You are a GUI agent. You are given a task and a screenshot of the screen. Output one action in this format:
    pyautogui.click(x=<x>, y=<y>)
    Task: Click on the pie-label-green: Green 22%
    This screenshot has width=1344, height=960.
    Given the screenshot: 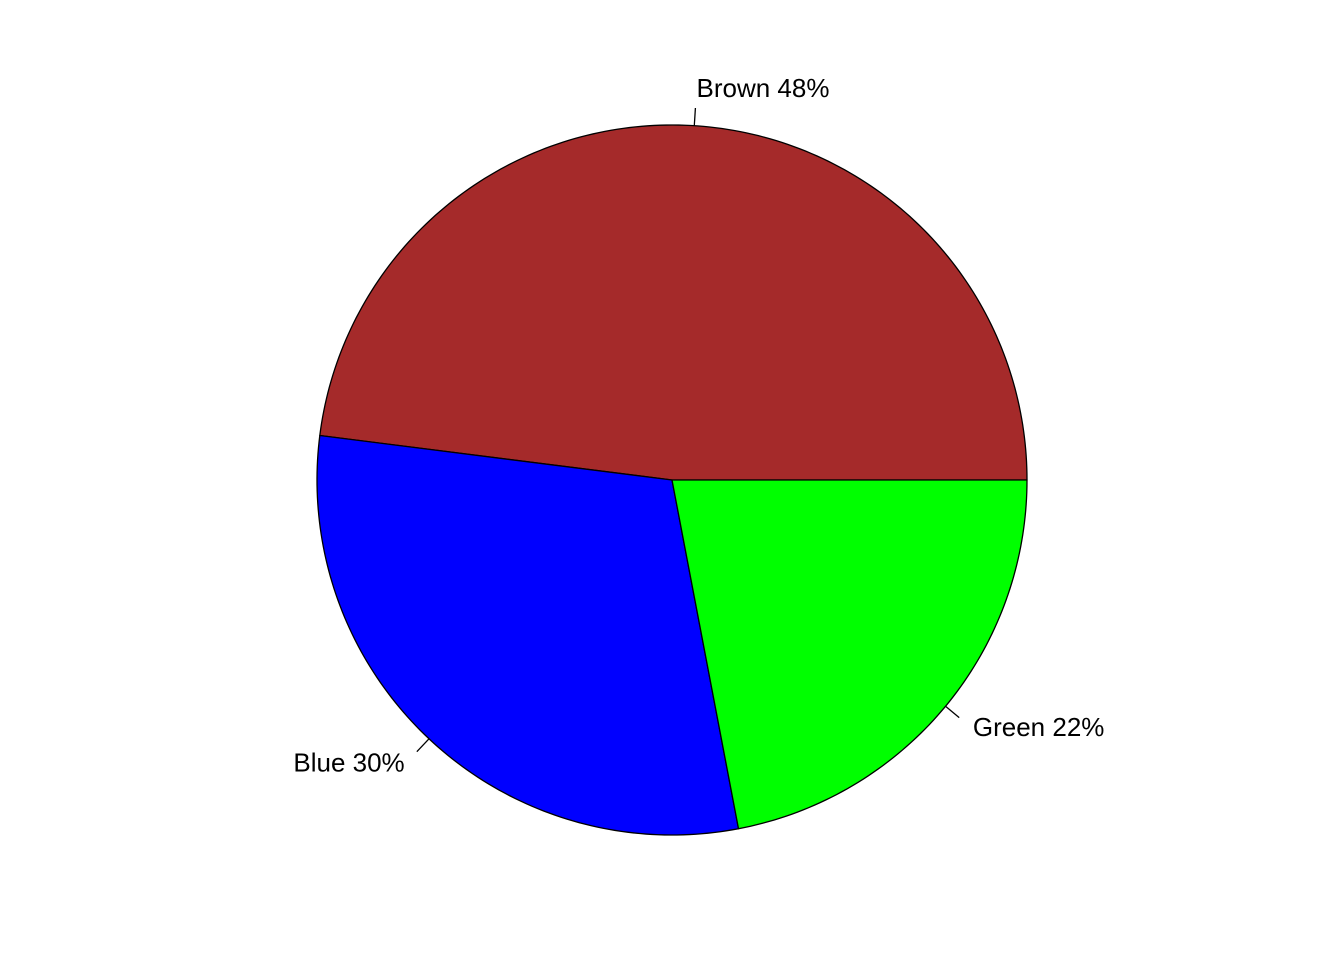 What is the action you would take?
    pyautogui.click(x=1039, y=727)
    